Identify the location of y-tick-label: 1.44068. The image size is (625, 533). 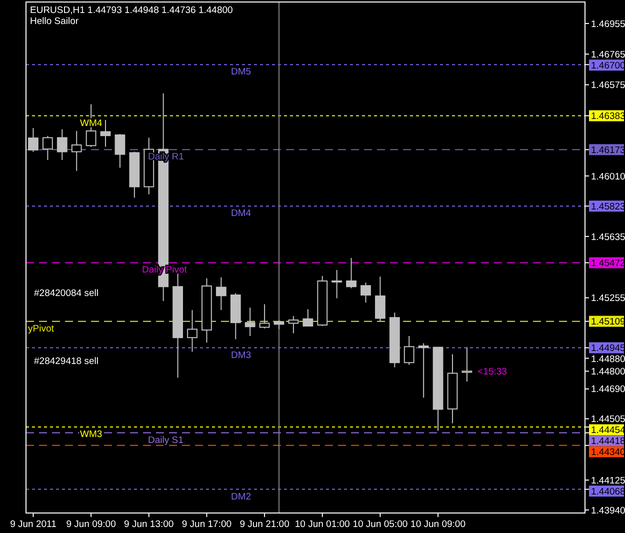
(608, 492).